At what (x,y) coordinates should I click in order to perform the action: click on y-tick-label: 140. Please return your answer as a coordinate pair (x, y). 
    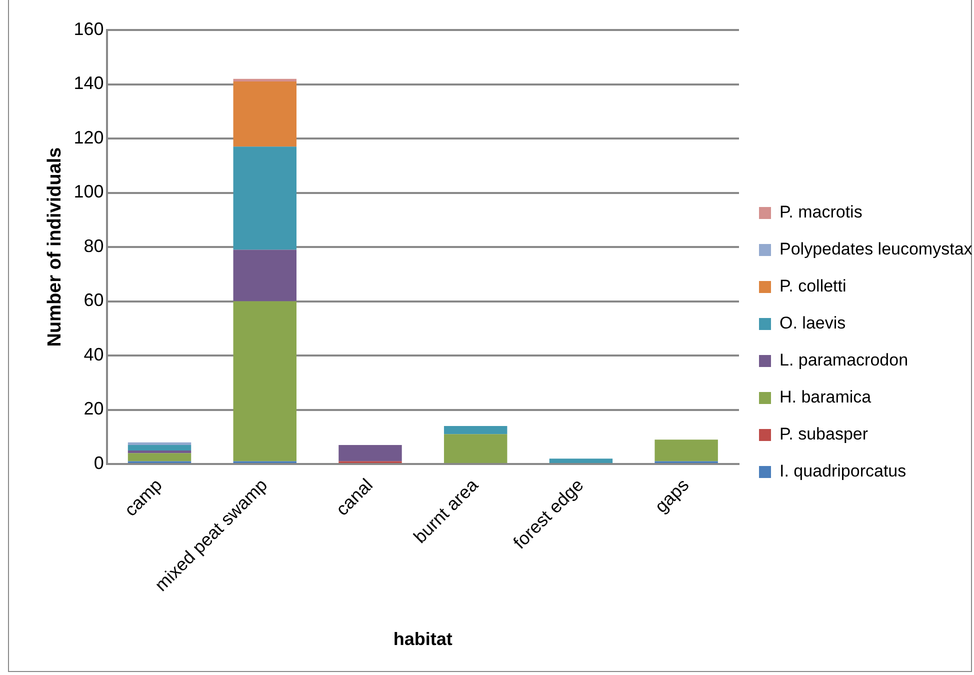
    Looking at the image, I should click on (89, 83).